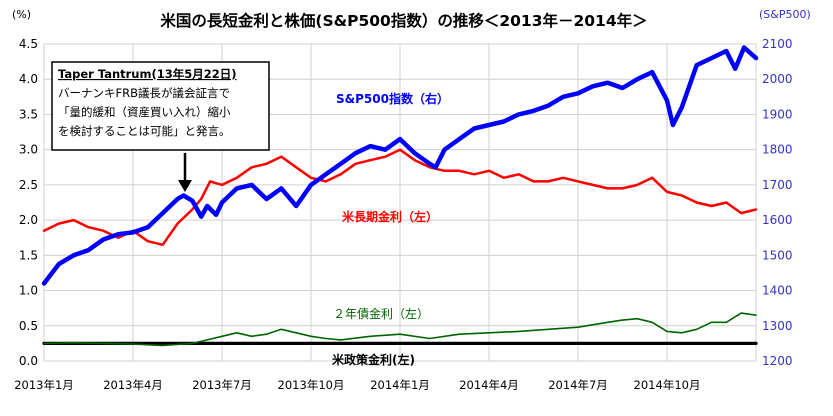  Describe the element at coordinates (144, 131) in the screenshot. I see `annotation-line-3: を検討することは可能」と発言。` at that location.